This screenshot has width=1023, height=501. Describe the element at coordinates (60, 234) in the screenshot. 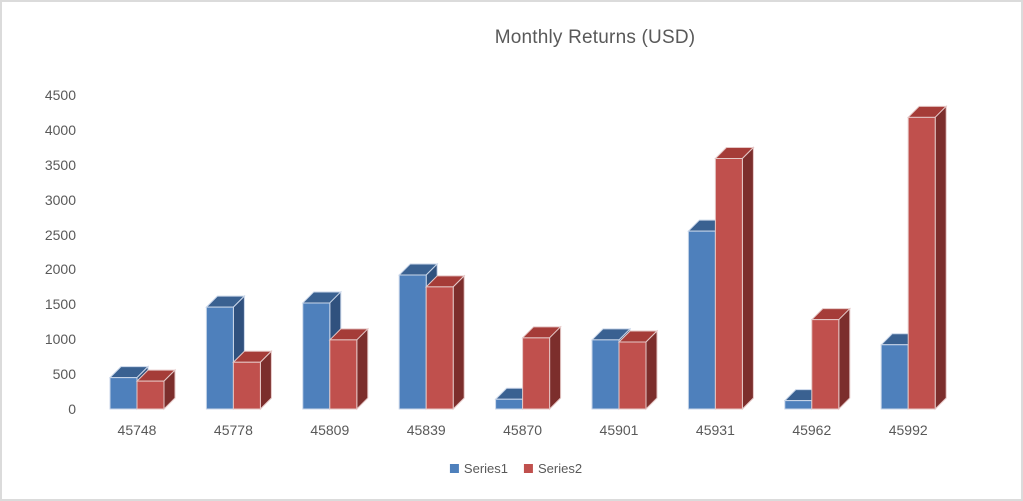

I see `y-axis-tick-label: 2500` at that location.